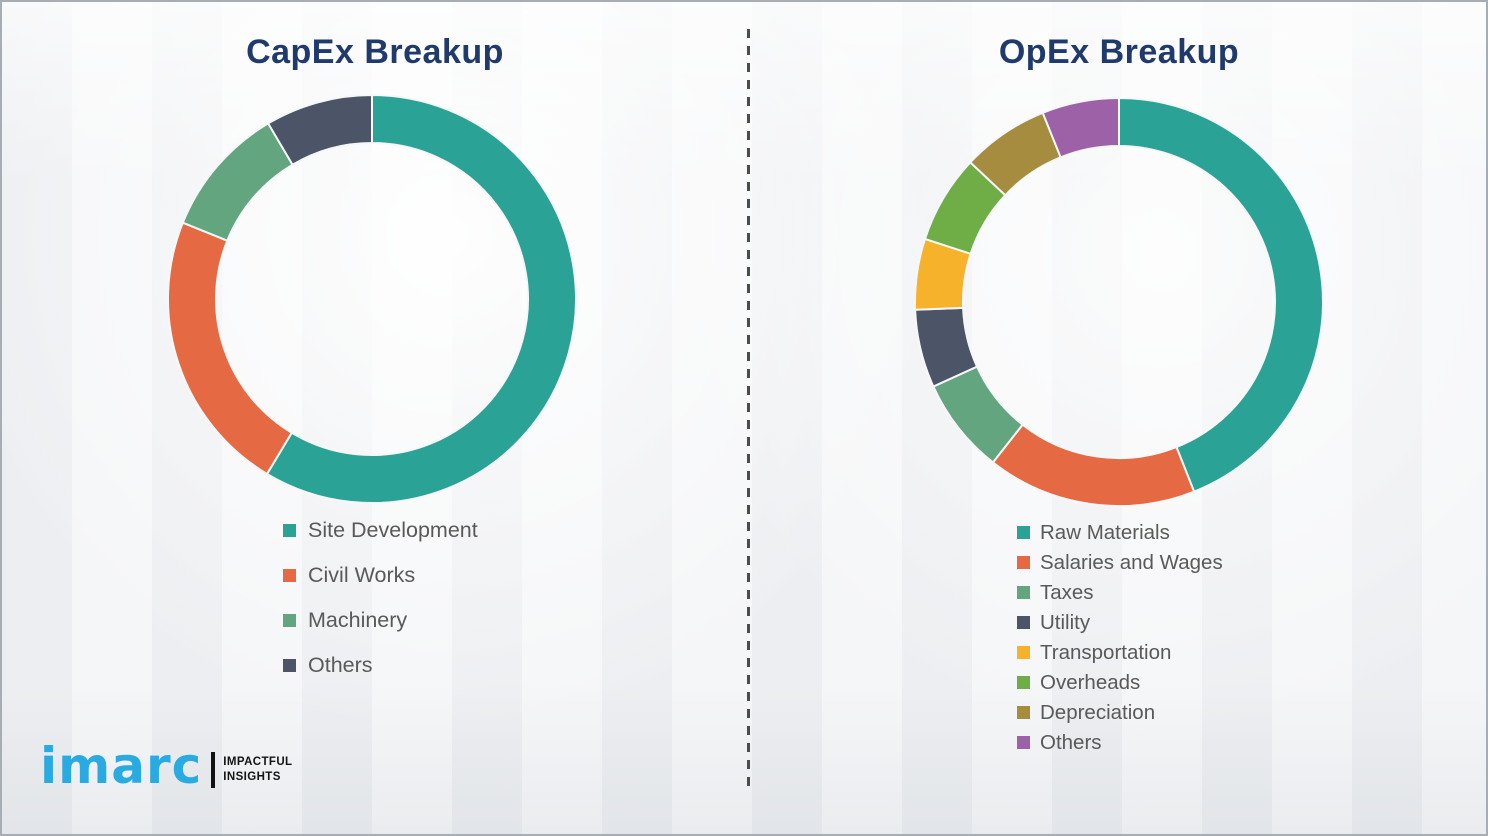  What do you see at coordinates (1131, 562) in the screenshot?
I see `legend-label: Salaries and Wages` at bounding box center [1131, 562].